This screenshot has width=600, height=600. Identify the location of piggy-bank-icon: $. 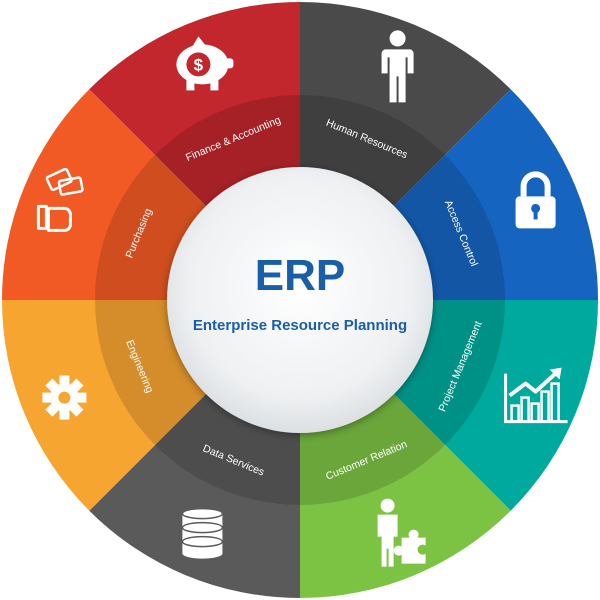
(205, 63).